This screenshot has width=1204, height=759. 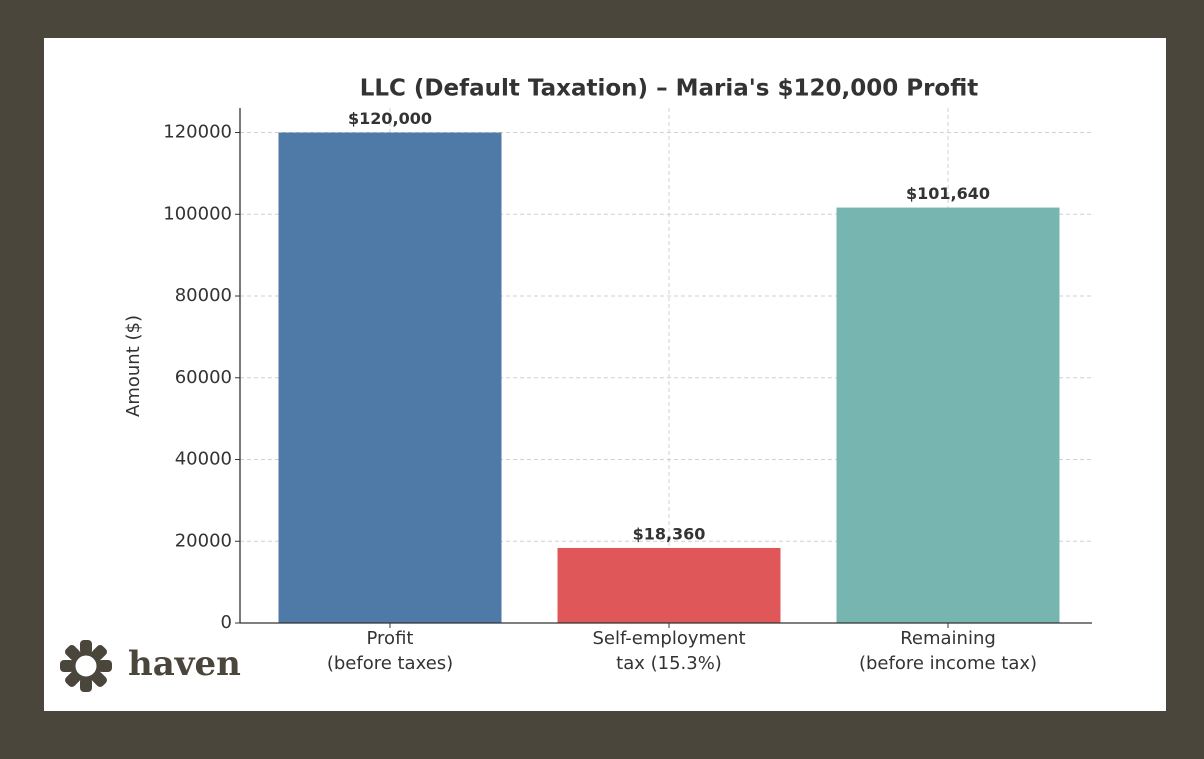 What do you see at coordinates (86, 666) in the screenshot?
I see `logo-icon` at bounding box center [86, 666].